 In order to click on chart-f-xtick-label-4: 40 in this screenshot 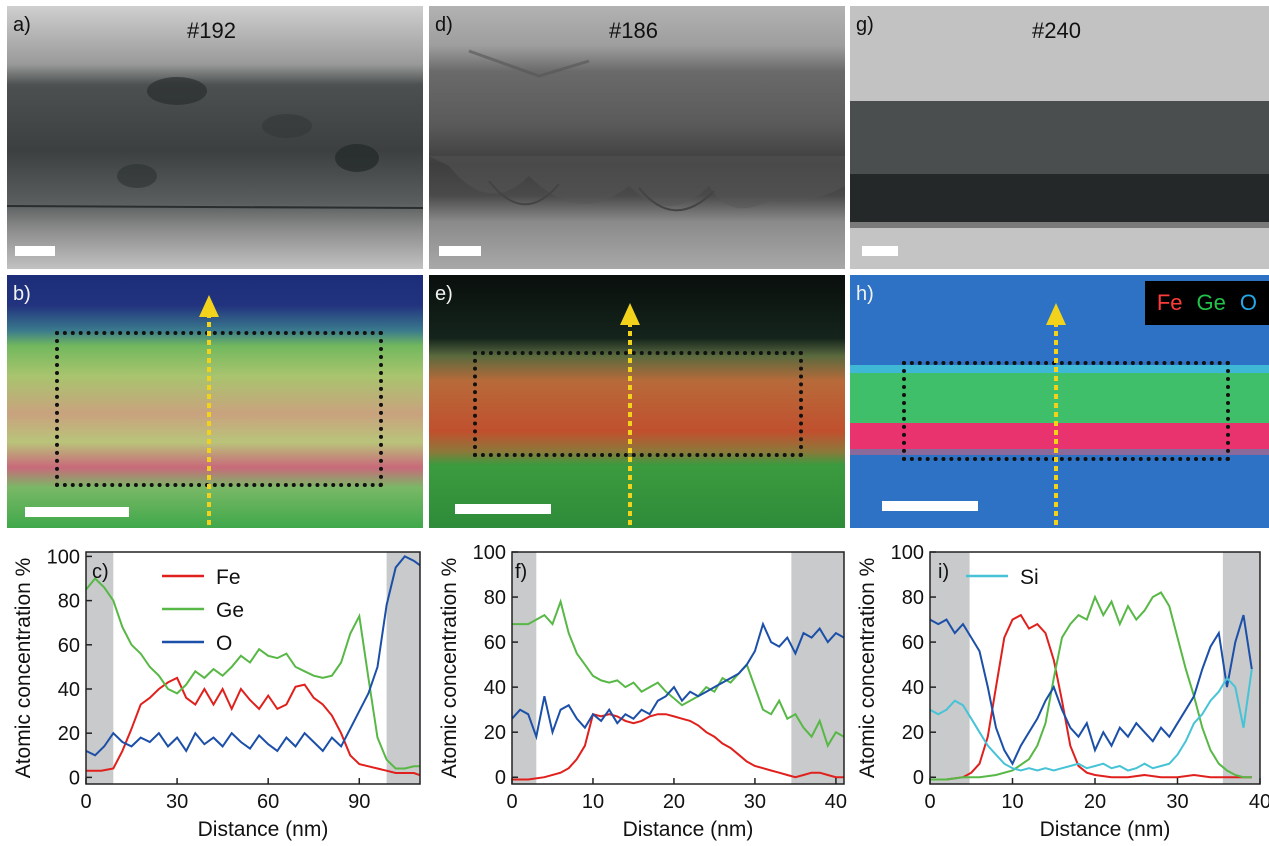, I will do `click(836, 802)`.